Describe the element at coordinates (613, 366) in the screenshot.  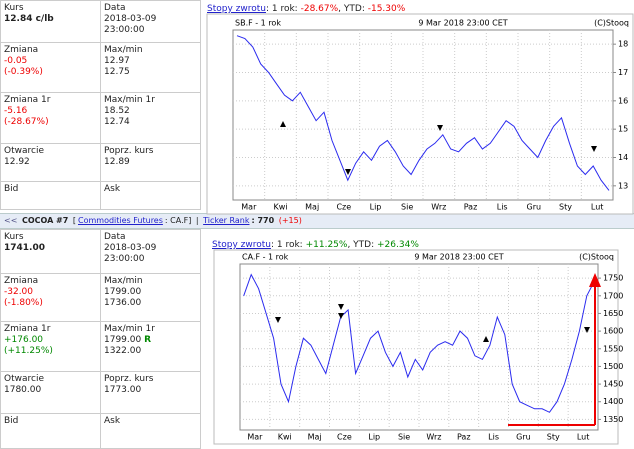
I see `y-tick-label: 1500` at that location.